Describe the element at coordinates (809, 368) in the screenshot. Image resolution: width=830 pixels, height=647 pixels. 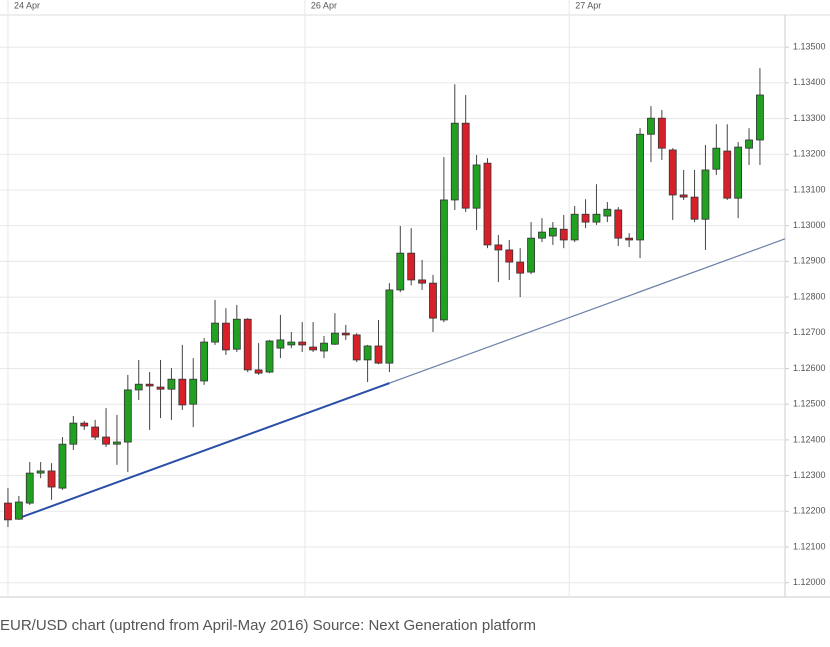
I see `y-tick-label: 1.12600` at that location.